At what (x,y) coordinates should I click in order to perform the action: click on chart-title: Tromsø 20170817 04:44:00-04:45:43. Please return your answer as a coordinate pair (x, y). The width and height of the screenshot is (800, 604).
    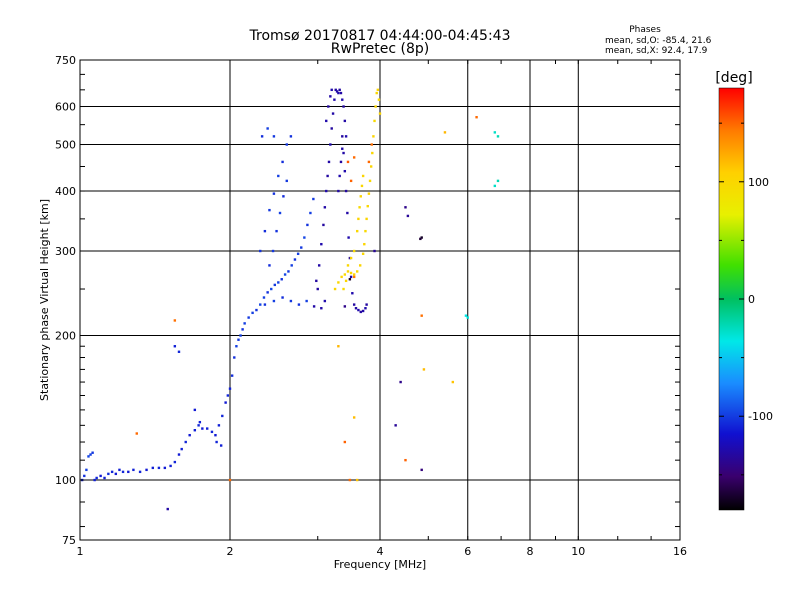
    Looking at the image, I should click on (380, 36).